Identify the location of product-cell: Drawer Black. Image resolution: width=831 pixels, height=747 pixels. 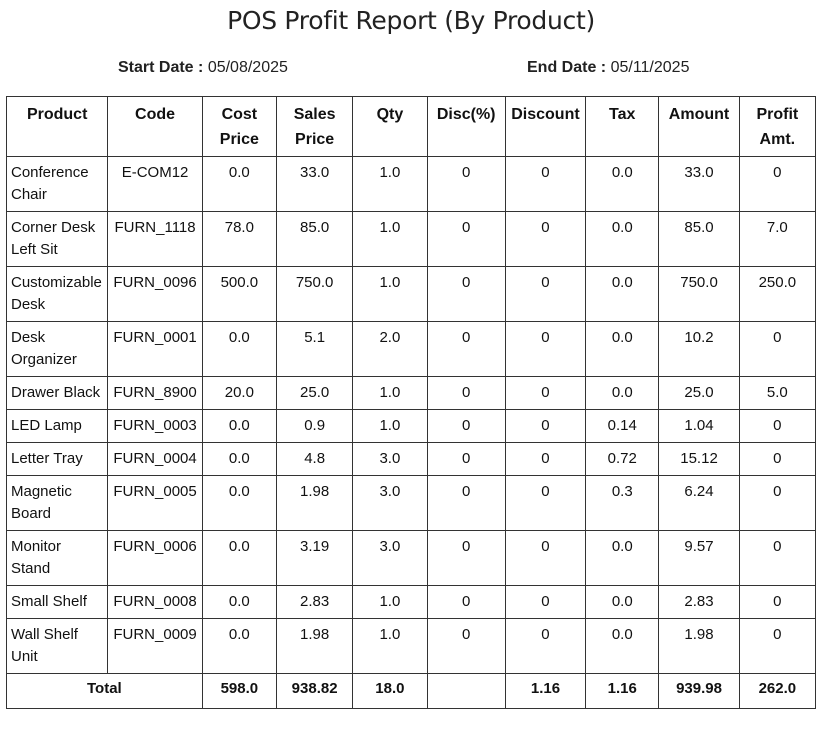
(57, 393).